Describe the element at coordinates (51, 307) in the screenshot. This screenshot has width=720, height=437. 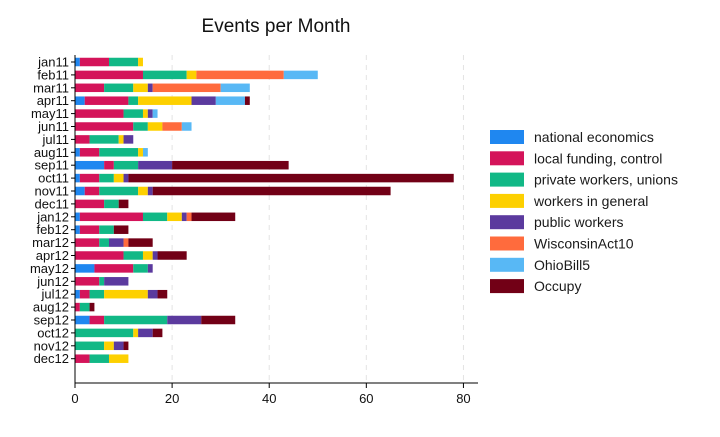
I see `y-tick-label-aug12: aug12` at that location.